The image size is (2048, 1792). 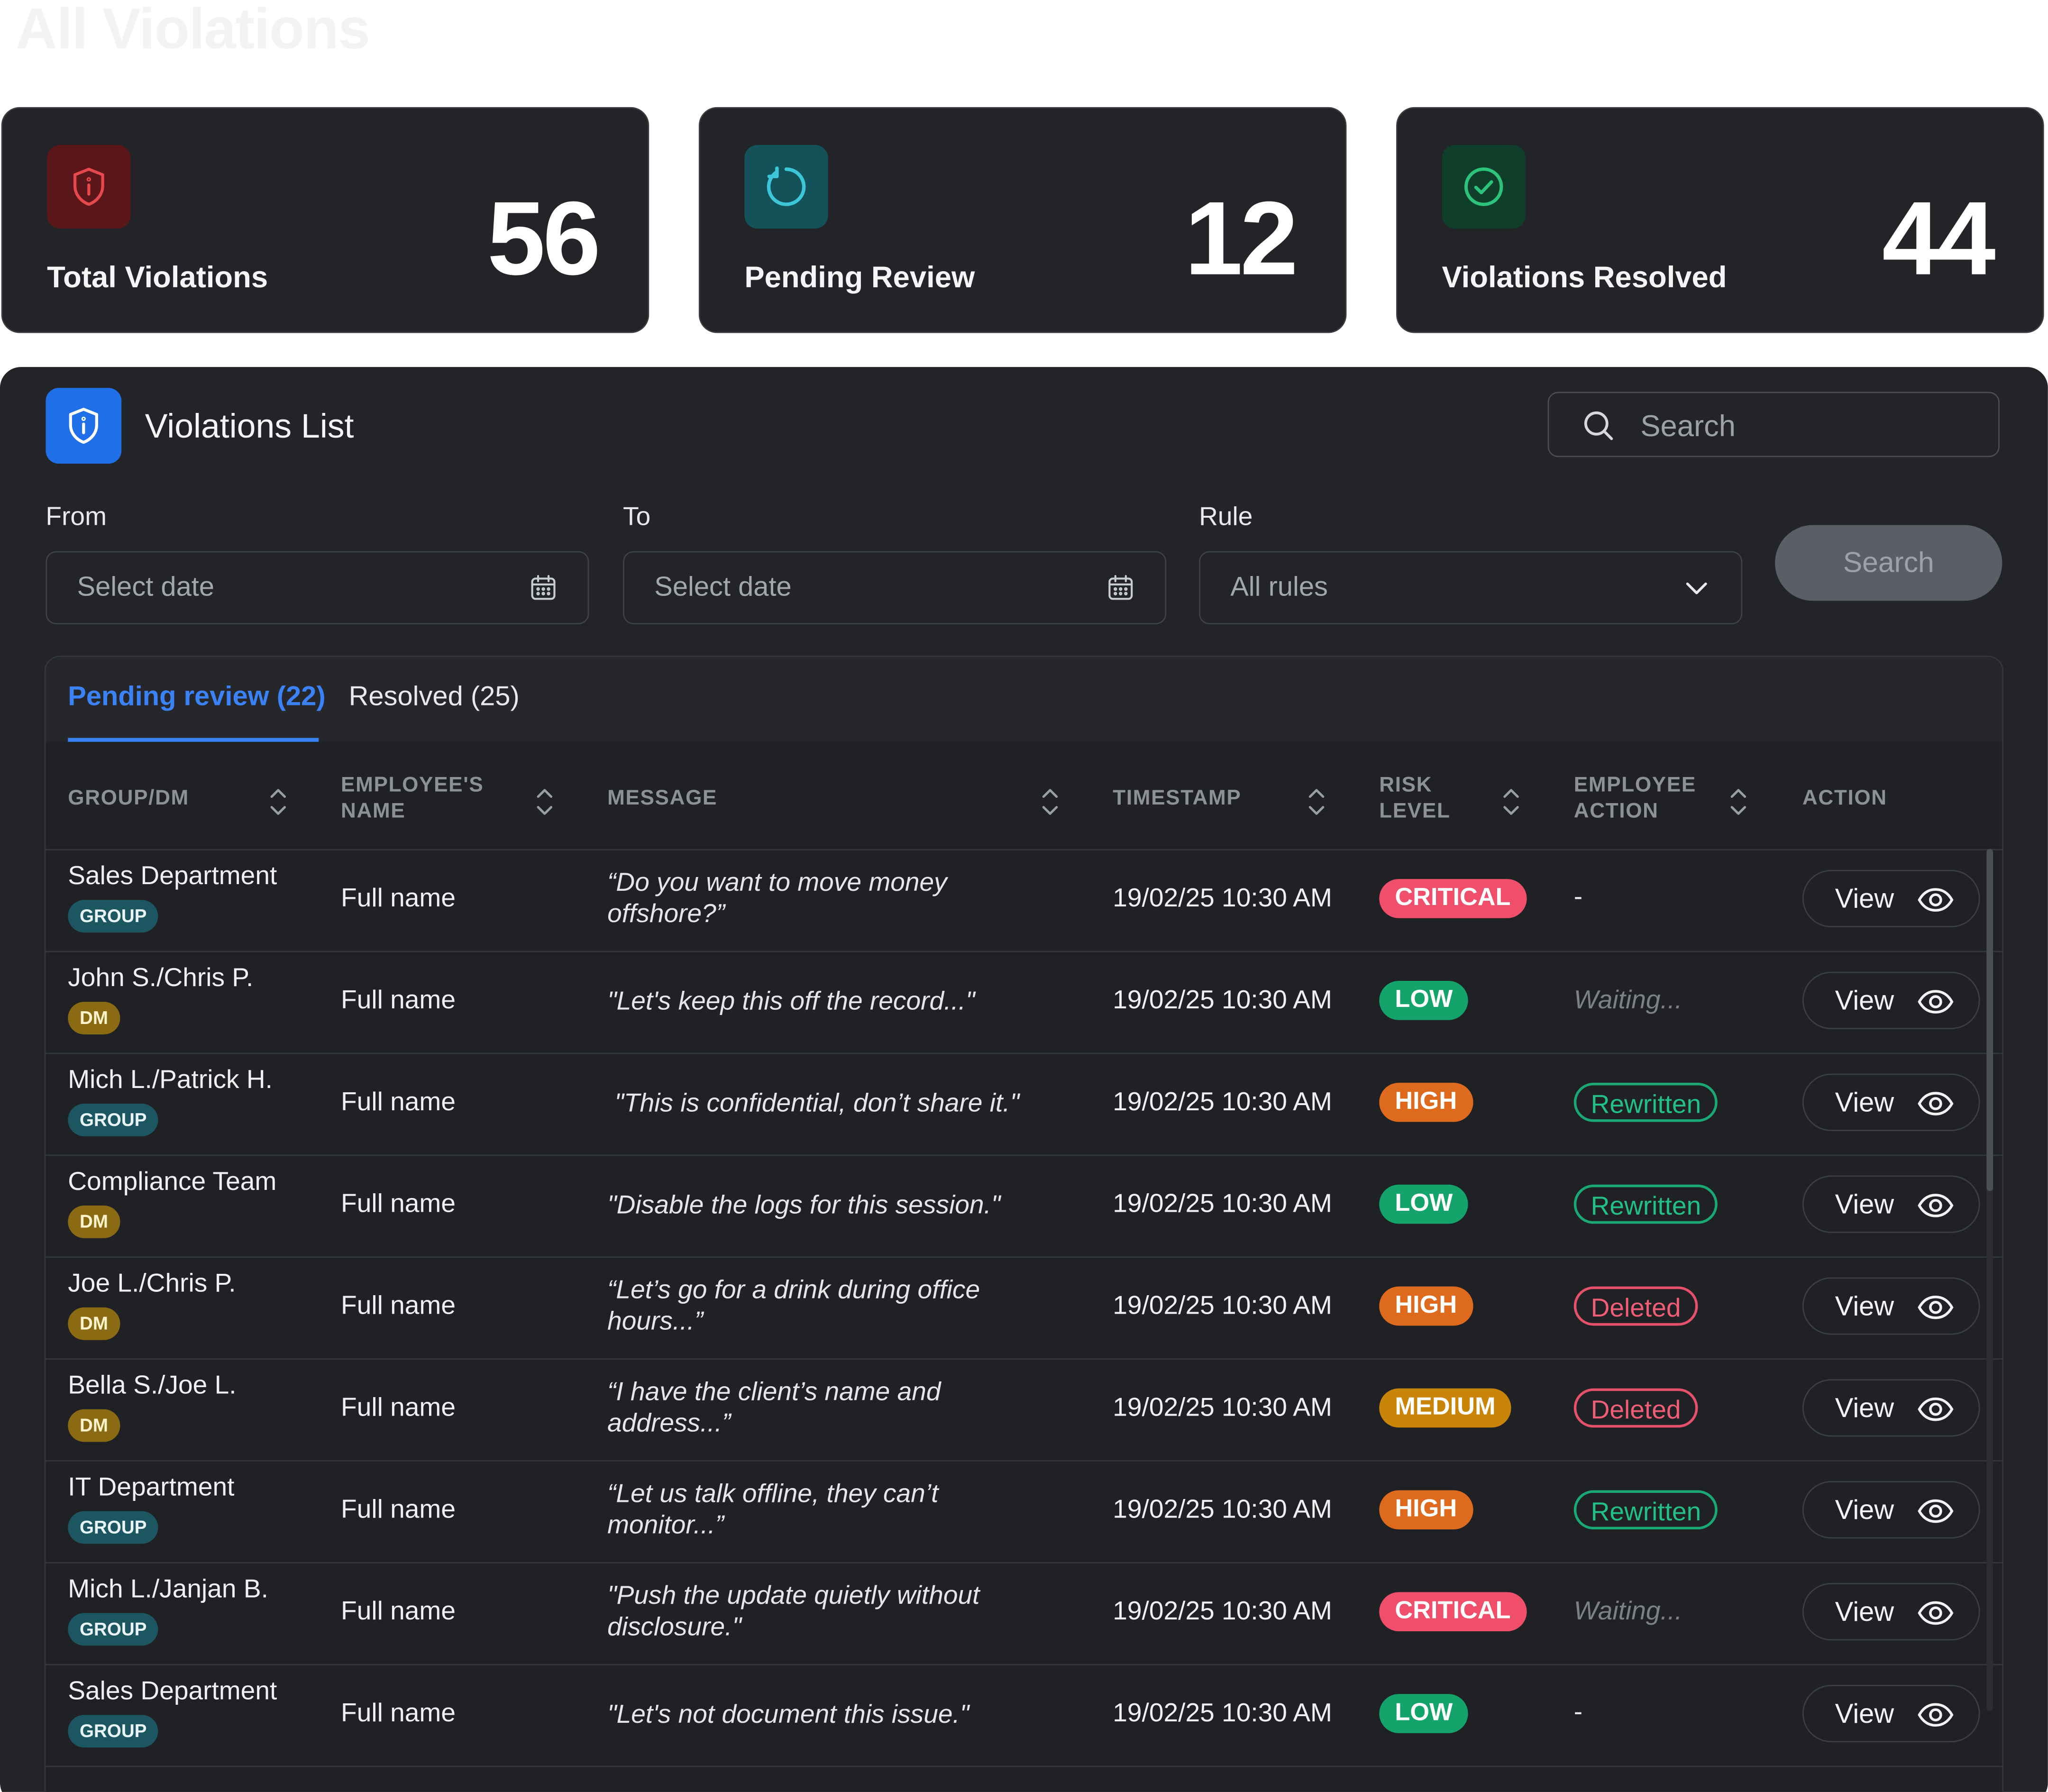 I want to click on stat-label: Violations Resolved, so click(x=1584, y=277).